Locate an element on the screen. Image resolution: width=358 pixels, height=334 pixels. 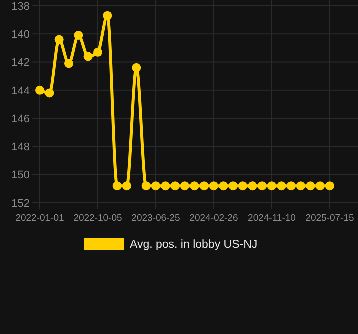
x-tick-label: 2024-02-26 is located at coordinates (214, 218).